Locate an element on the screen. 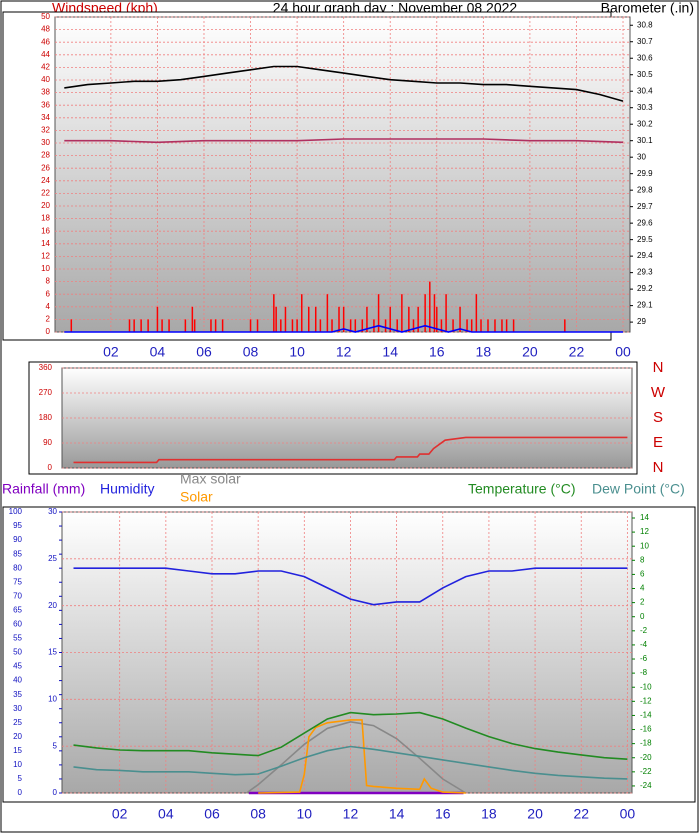 This screenshot has height=833, width=699. x-tick-label: 06 is located at coordinates (204, 352).